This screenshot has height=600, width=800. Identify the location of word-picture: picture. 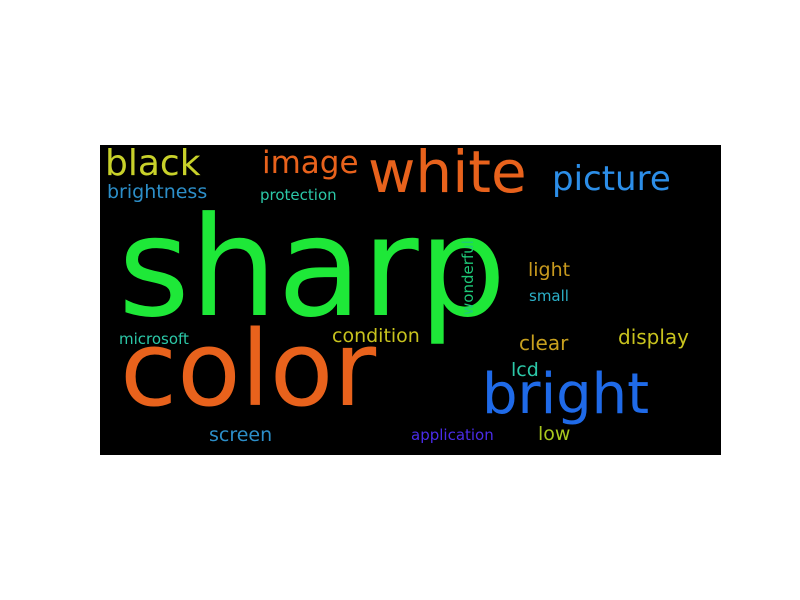
(611, 179).